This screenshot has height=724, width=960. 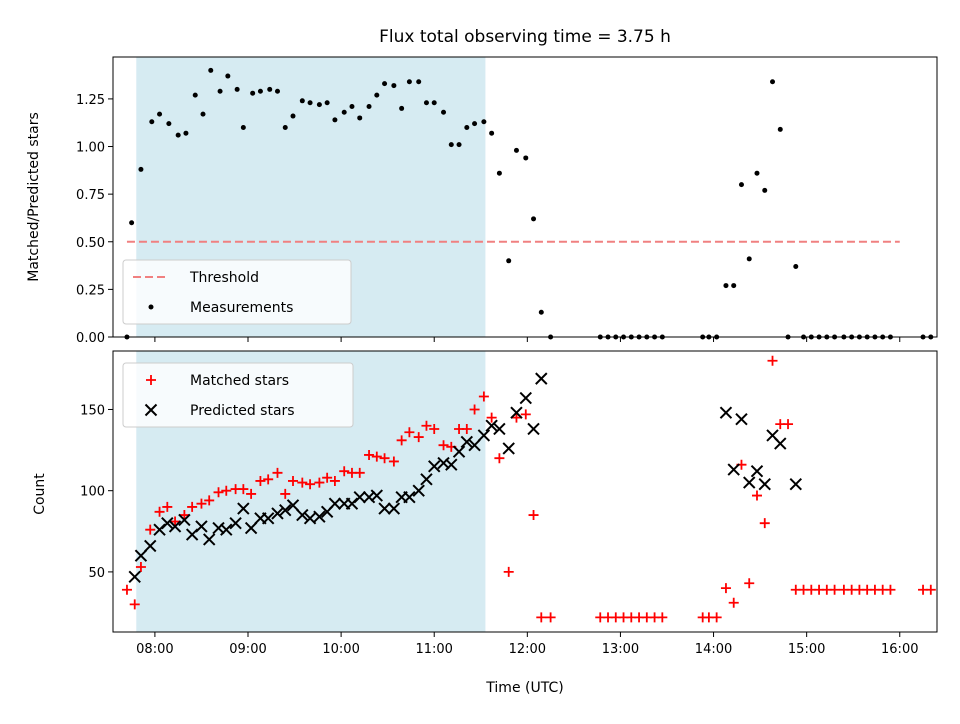 I want to click on x-tick-label: 08:00, so click(x=154, y=649).